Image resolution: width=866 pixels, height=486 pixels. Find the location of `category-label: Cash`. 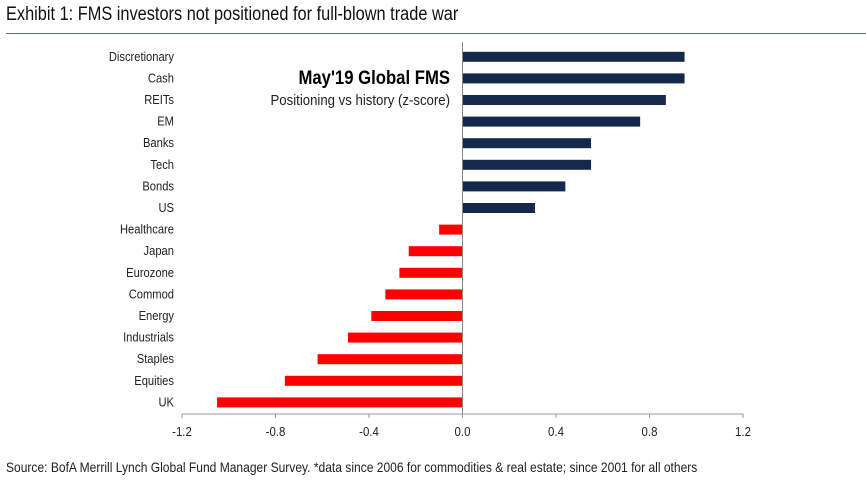

category-label: Cash is located at coordinates (161, 78).